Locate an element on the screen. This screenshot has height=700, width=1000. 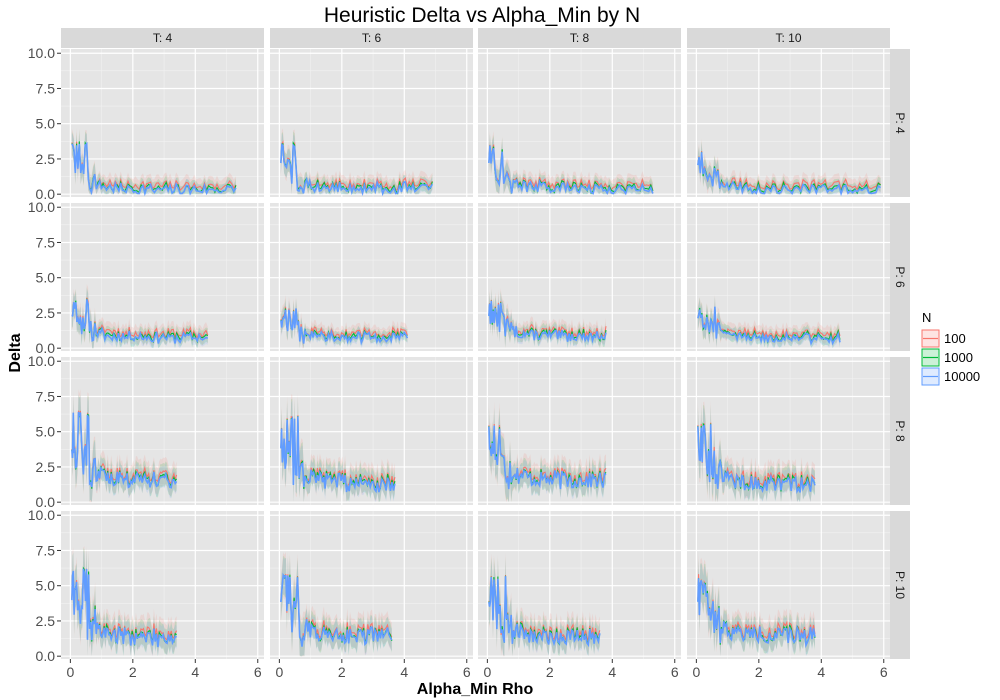
row-strip-label: P: 10 is located at coordinates (900, 585).